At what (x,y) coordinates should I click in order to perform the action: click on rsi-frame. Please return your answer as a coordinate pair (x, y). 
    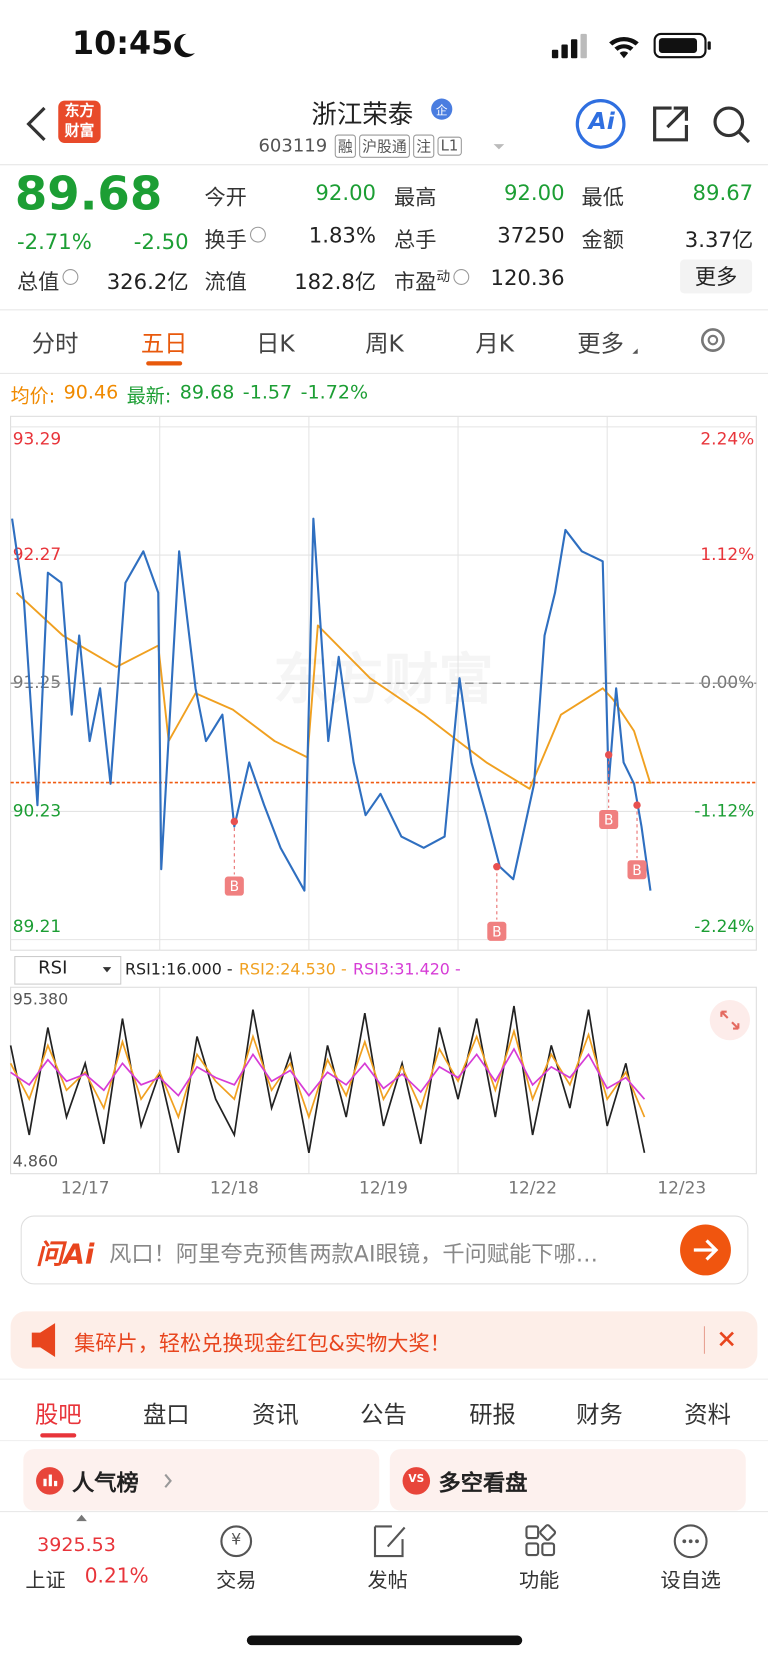
    Looking at the image, I should click on (383, 1080).